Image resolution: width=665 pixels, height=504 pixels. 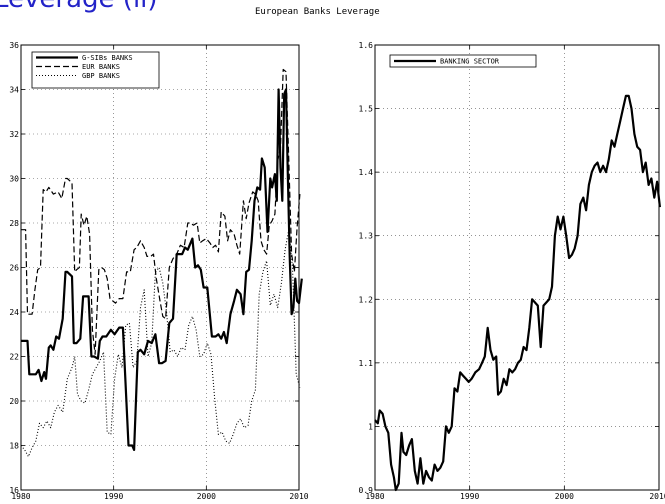 What do you see at coordinates (366, 490) in the screenshot?
I see `y-tick-label: 0.9` at bounding box center [366, 490].